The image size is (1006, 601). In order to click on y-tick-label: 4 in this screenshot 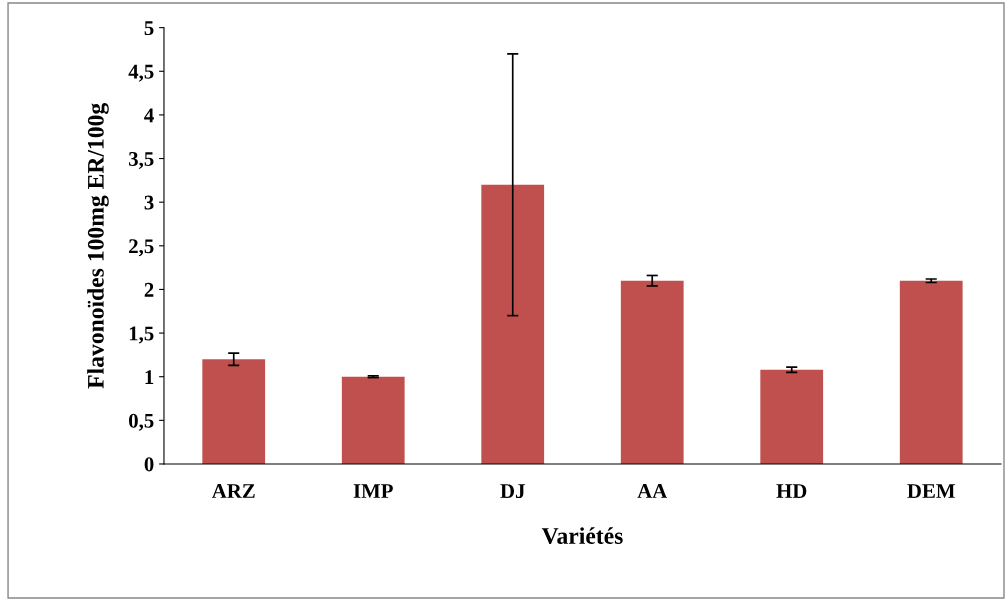, I will do `click(149, 115)`.